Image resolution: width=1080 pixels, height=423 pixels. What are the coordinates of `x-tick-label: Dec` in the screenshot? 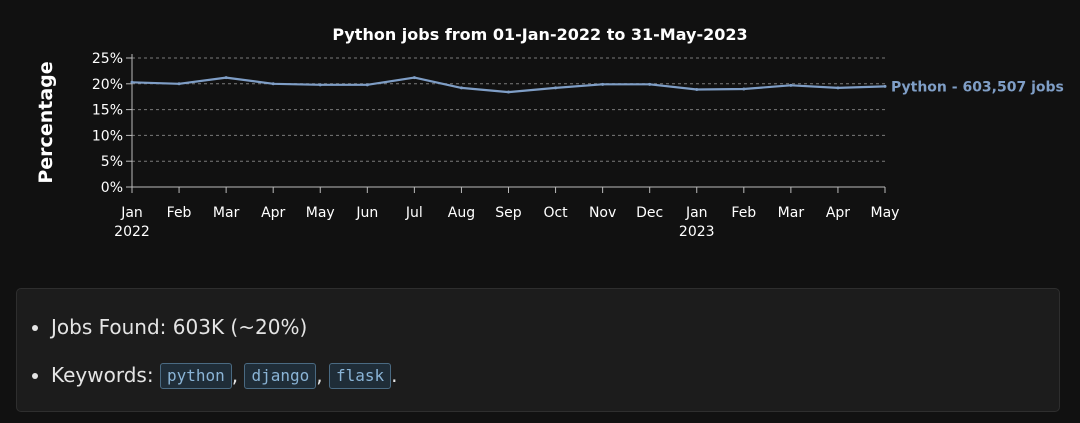 It's located at (649, 213).